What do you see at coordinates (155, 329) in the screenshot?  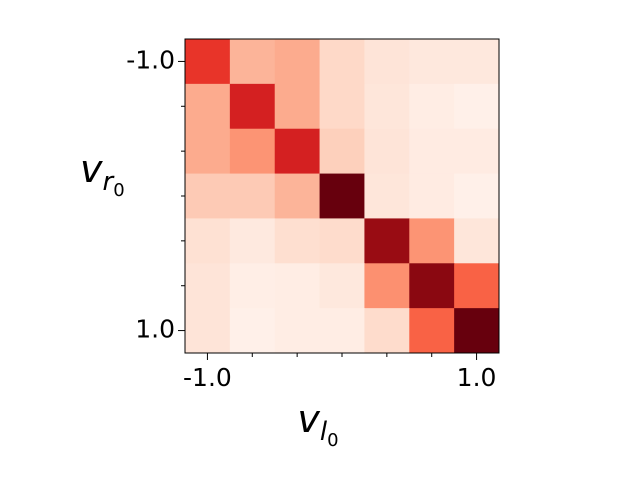 I see `y-tick-label: 1.0` at bounding box center [155, 329].